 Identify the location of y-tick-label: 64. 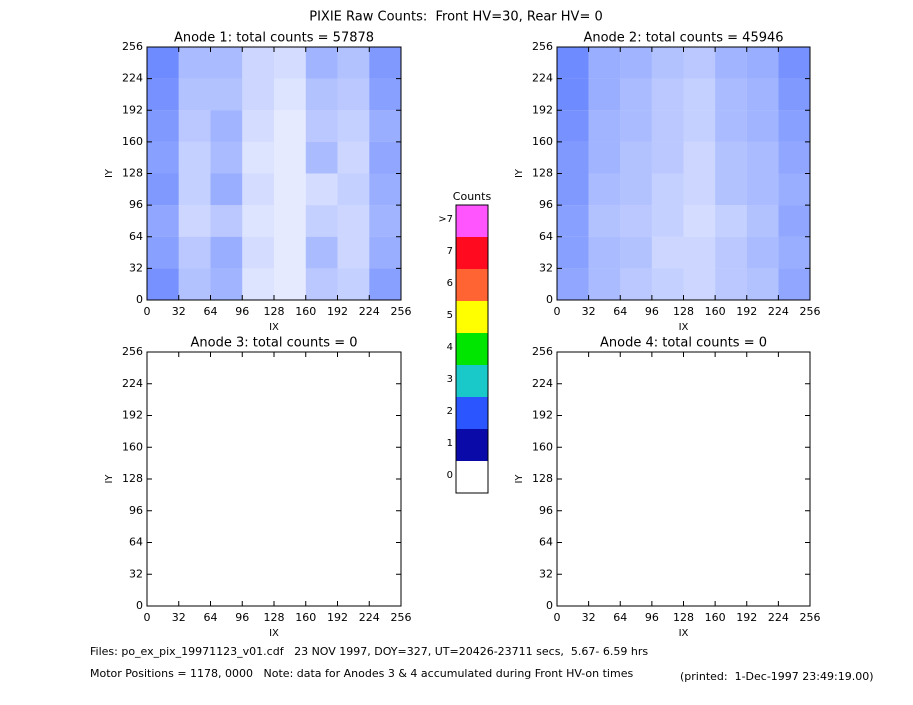
(546, 542).